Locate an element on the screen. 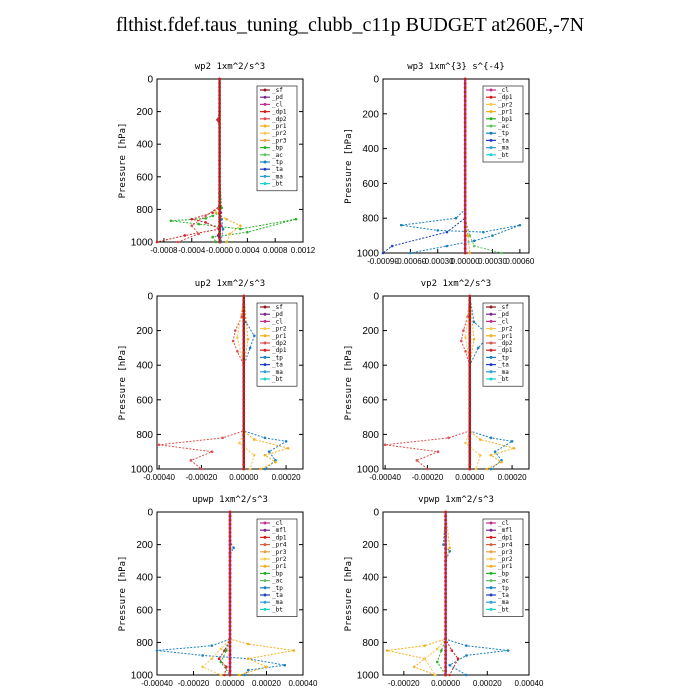 The height and width of the screenshot is (700, 700). chart-4-xtick-label: -0.00020 is located at coordinates (428, 477).